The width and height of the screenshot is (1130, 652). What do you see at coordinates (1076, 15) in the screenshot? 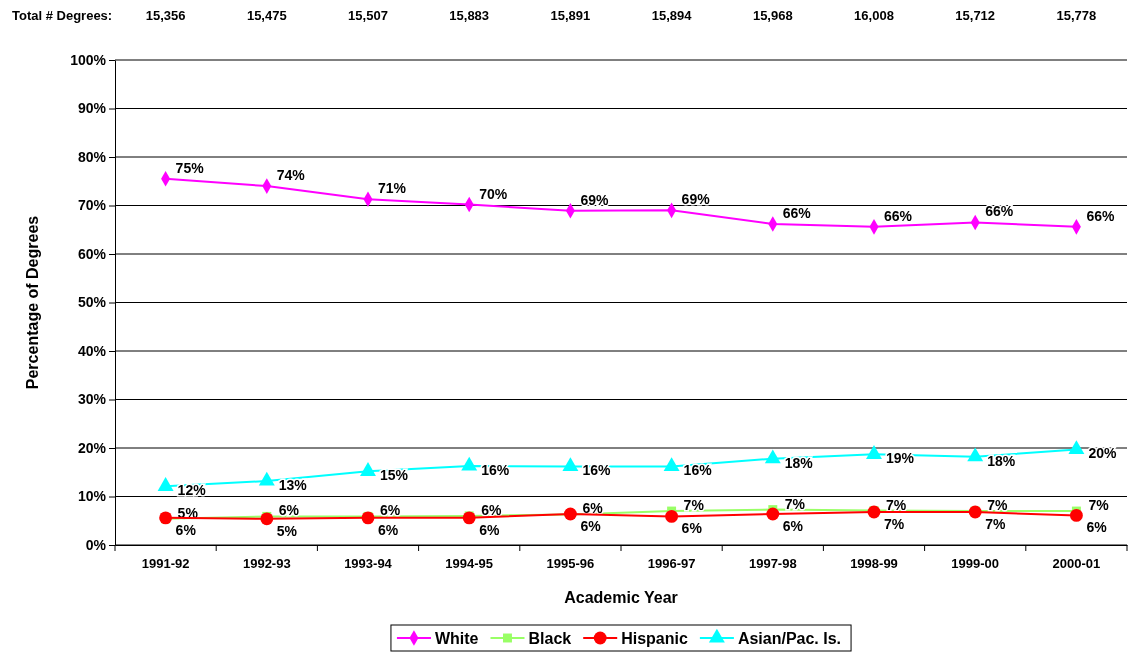
I see `text: 15,778` at bounding box center [1076, 15].